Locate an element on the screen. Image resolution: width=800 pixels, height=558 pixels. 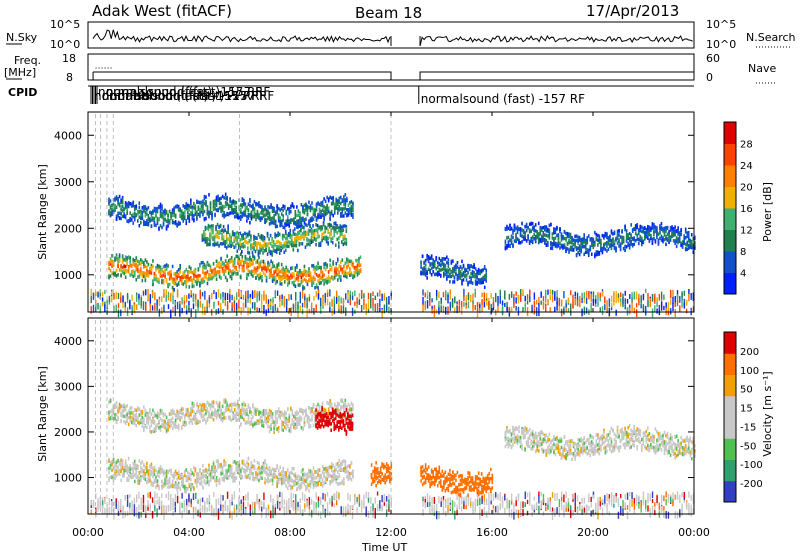
nsky-right-tick-top: 10^5 is located at coordinates (721, 24).